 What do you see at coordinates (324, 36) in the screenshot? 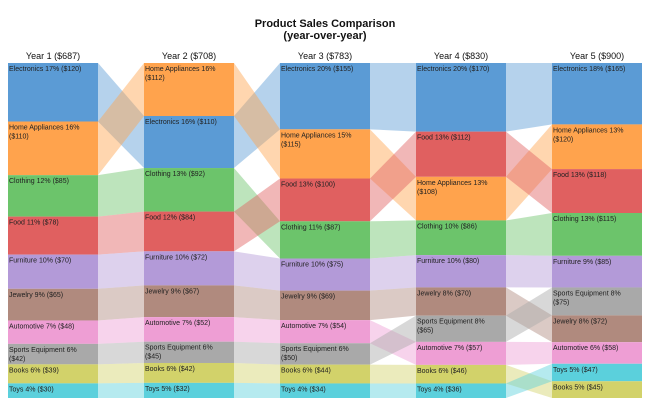
I see `chart-subtitle: (year-over-year)` at bounding box center [324, 36].